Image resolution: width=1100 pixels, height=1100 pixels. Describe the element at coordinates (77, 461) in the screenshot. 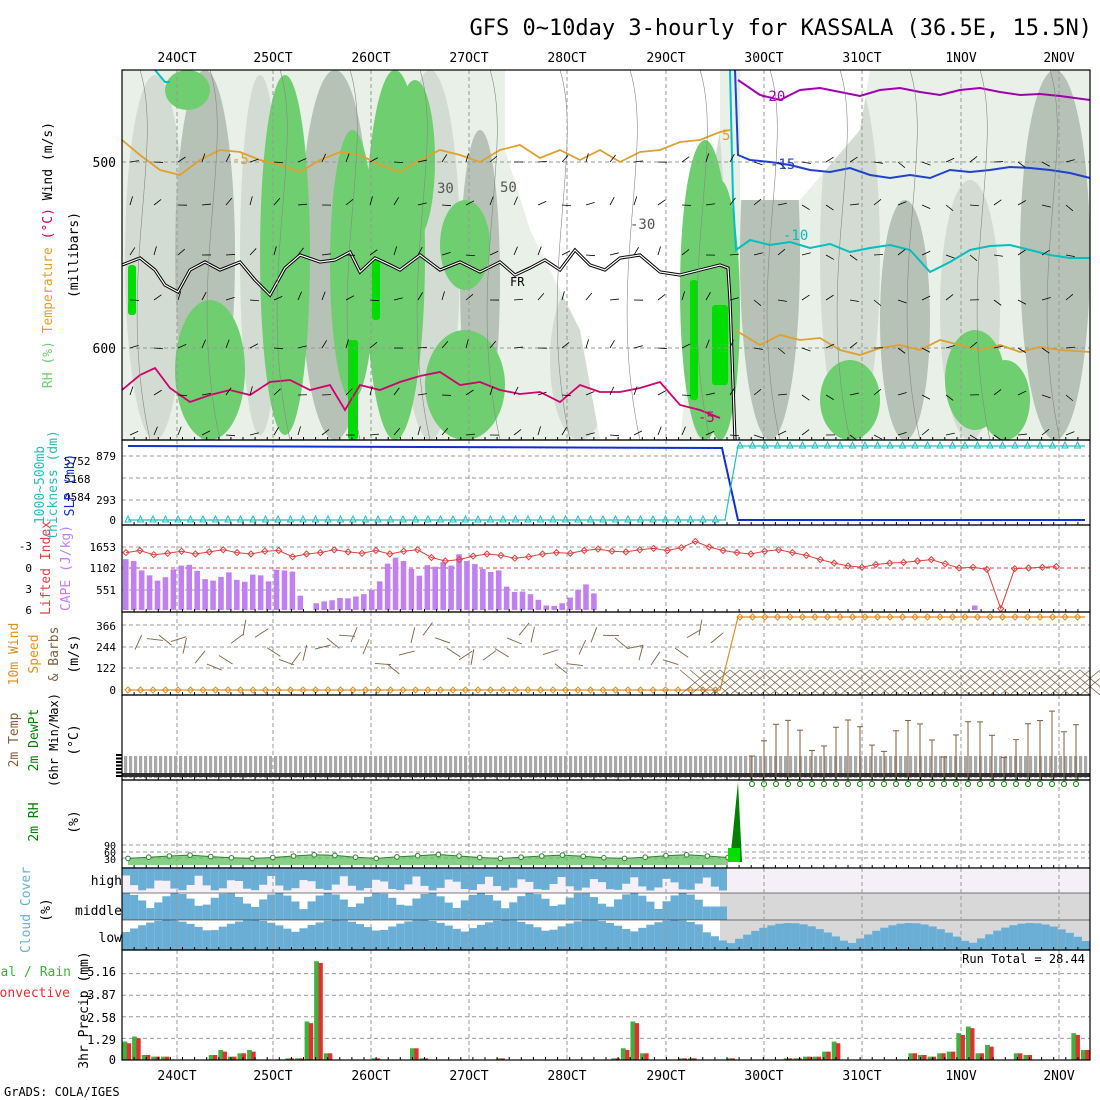

I see `thickness-tick: 5752` at that location.